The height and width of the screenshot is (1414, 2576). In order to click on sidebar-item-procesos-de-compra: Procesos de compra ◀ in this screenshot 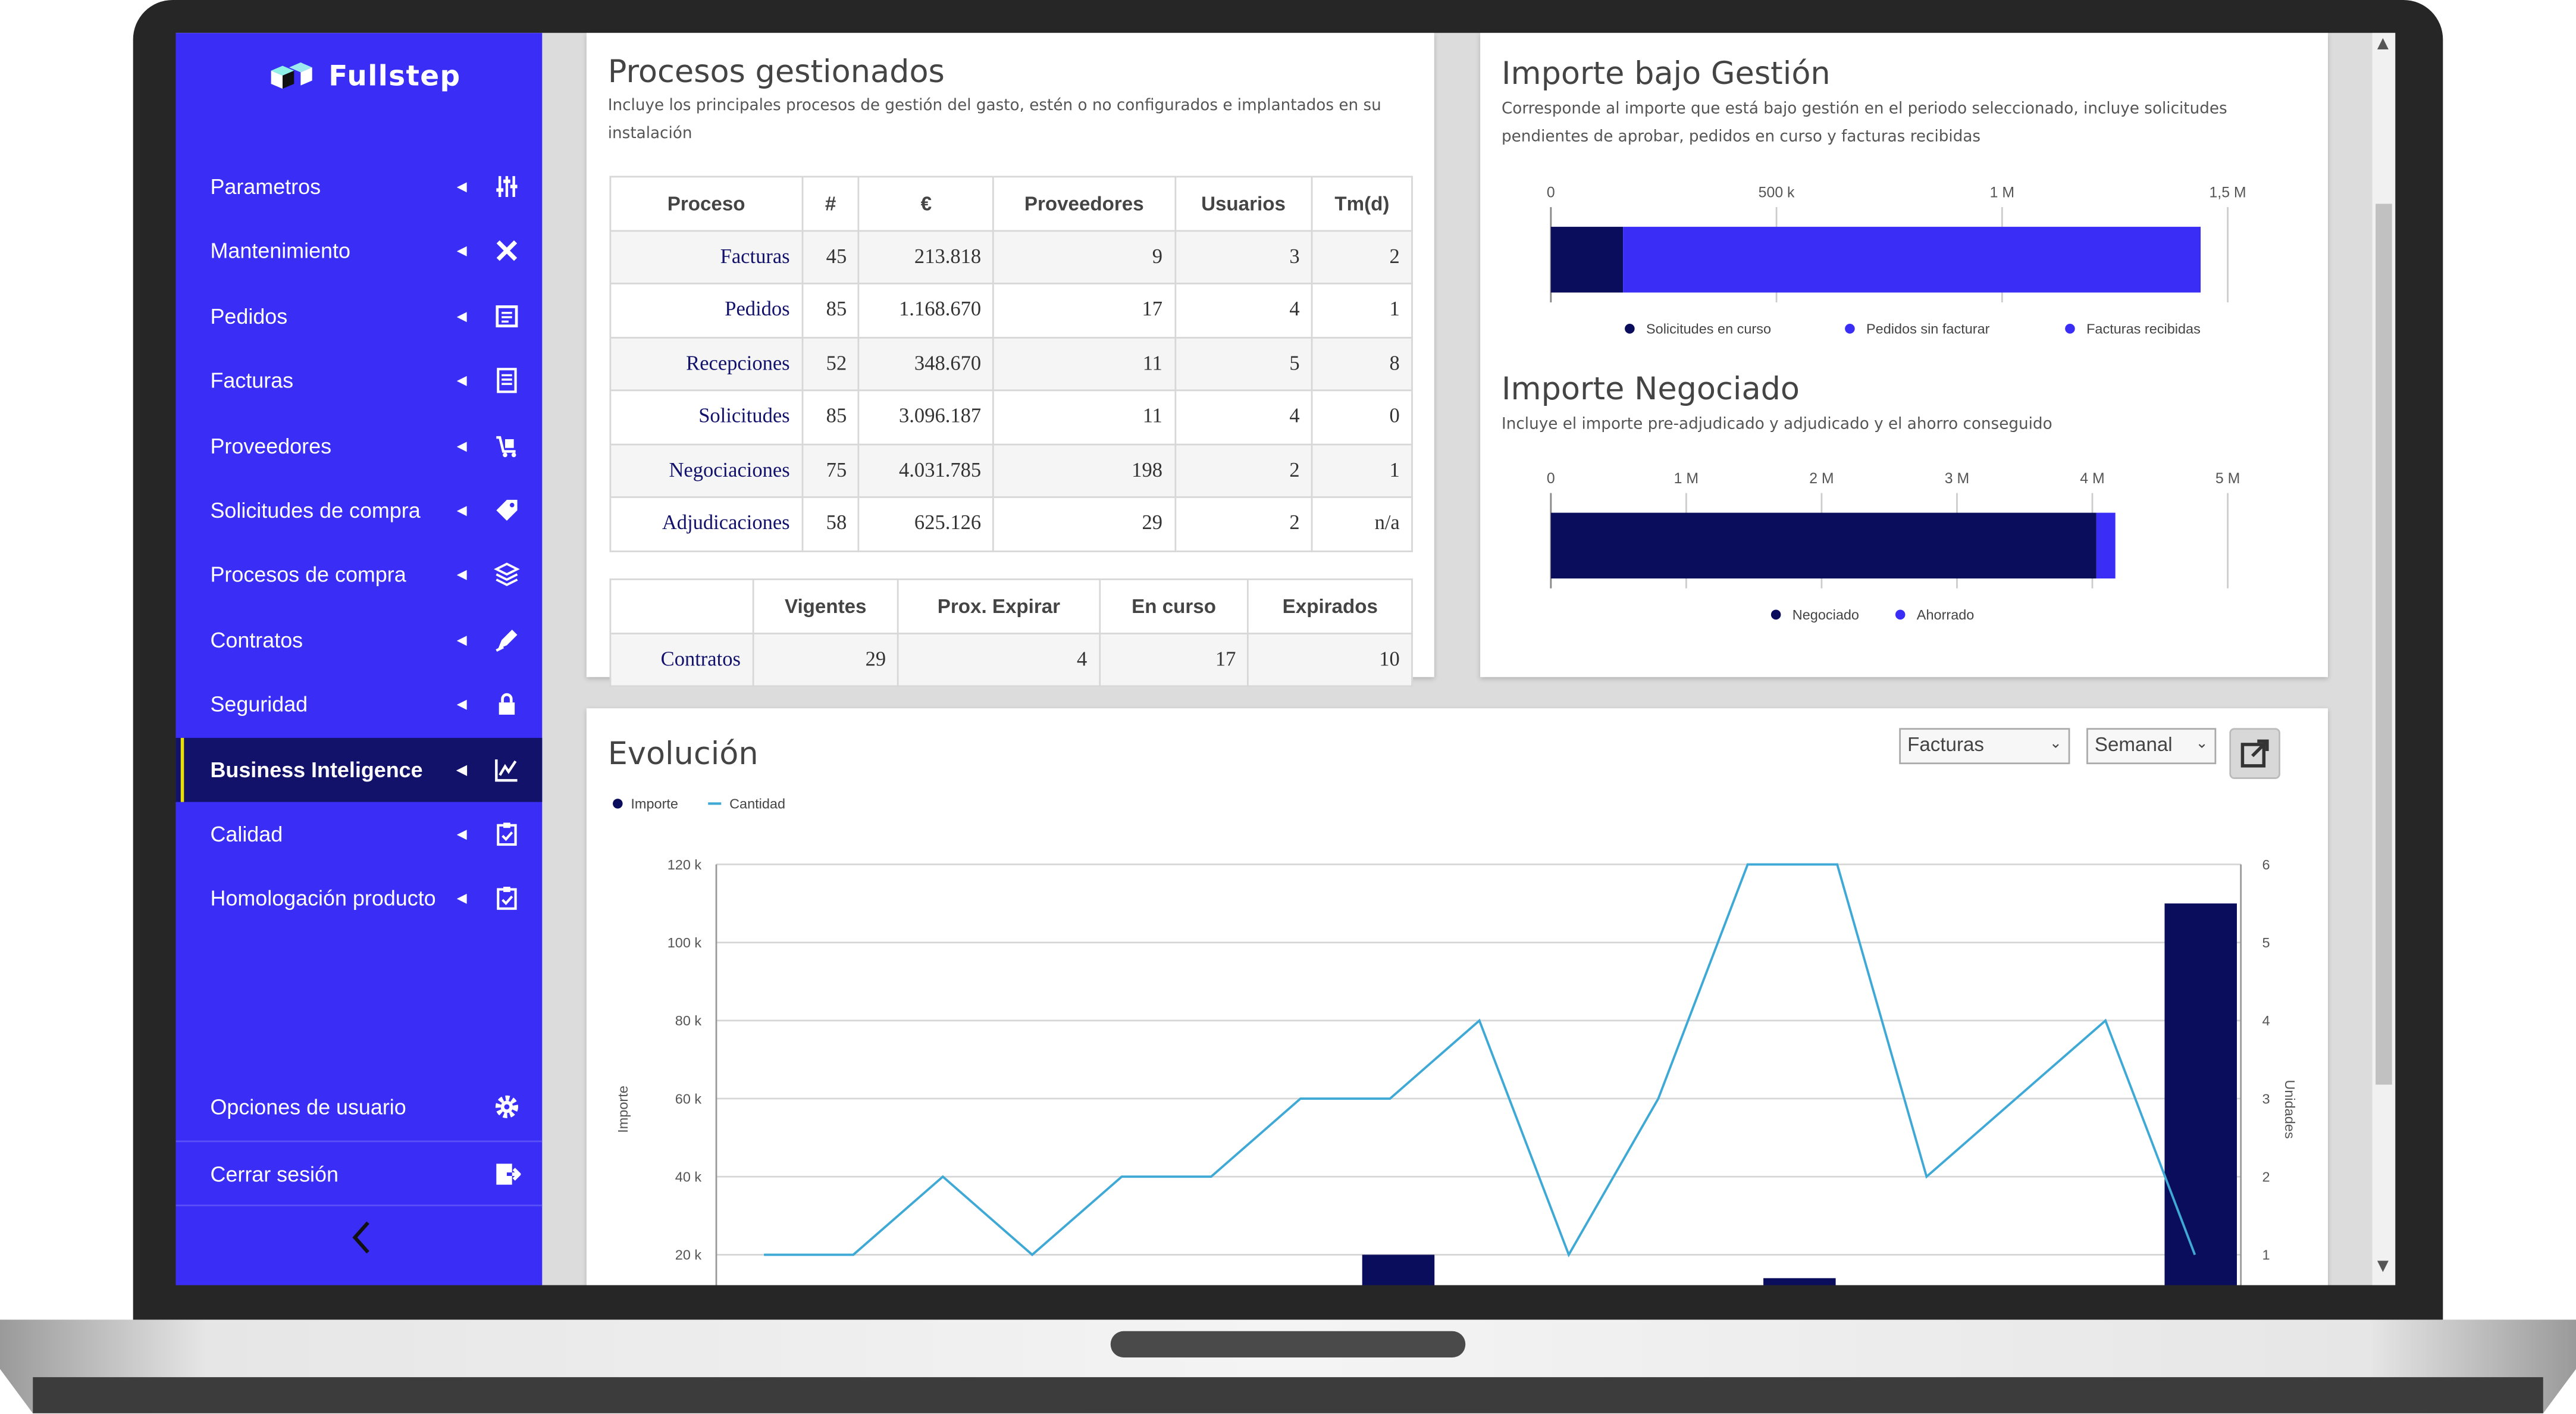, I will do `click(359, 575)`.